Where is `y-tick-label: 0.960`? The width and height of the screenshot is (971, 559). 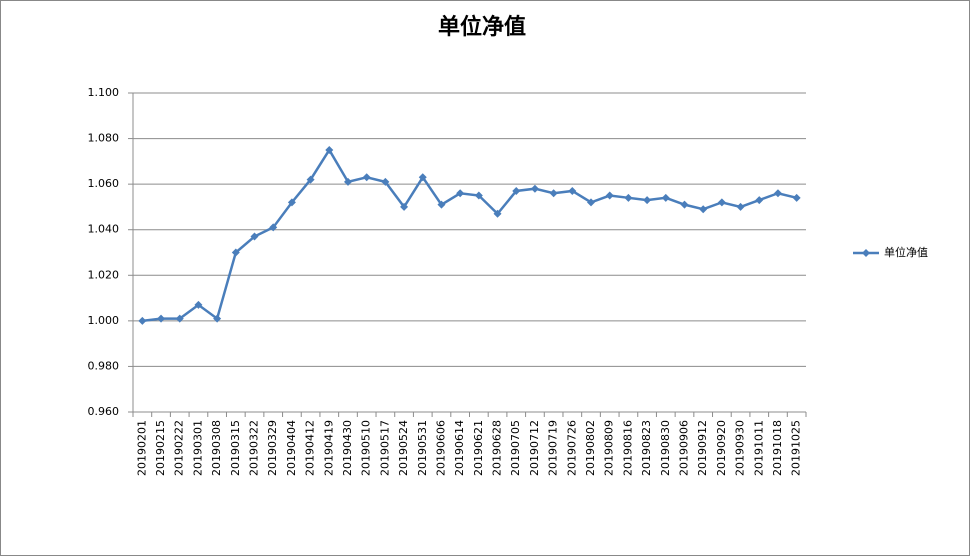
y-tick-label: 0.960 is located at coordinates (104, 411).